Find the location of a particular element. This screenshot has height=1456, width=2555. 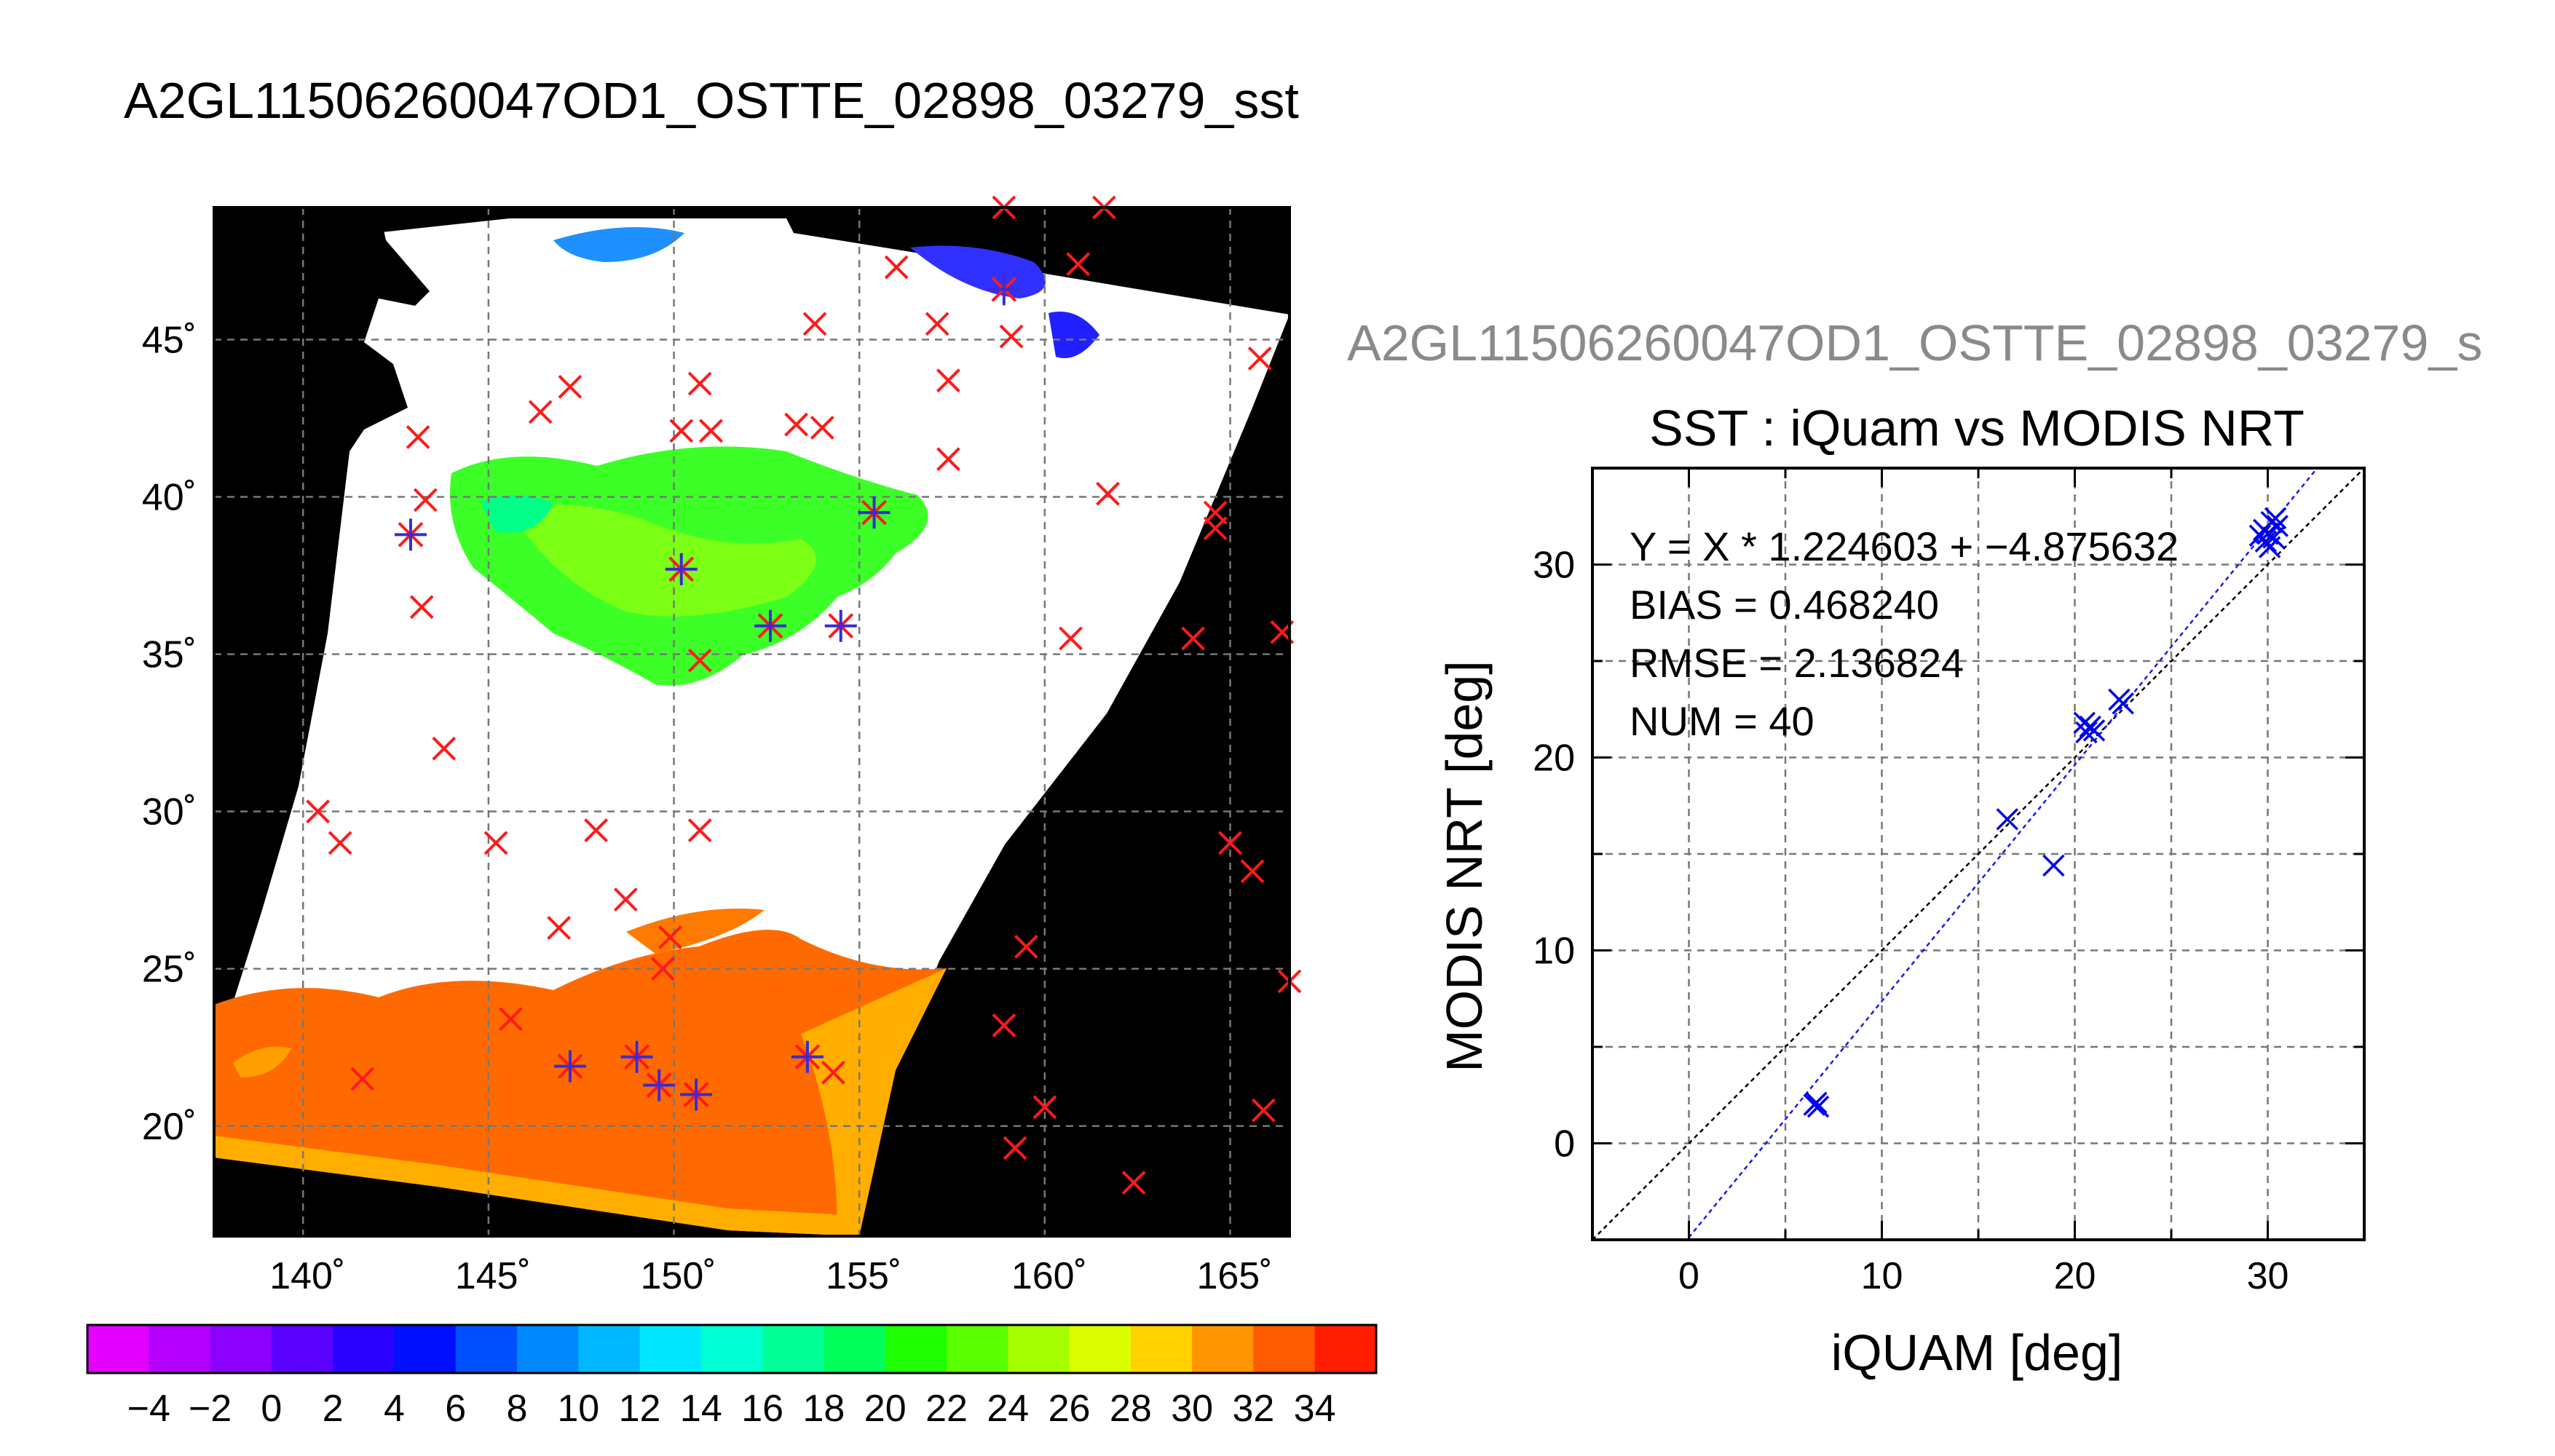

sst-lightgreen-region is located at coordinates (663, 561).